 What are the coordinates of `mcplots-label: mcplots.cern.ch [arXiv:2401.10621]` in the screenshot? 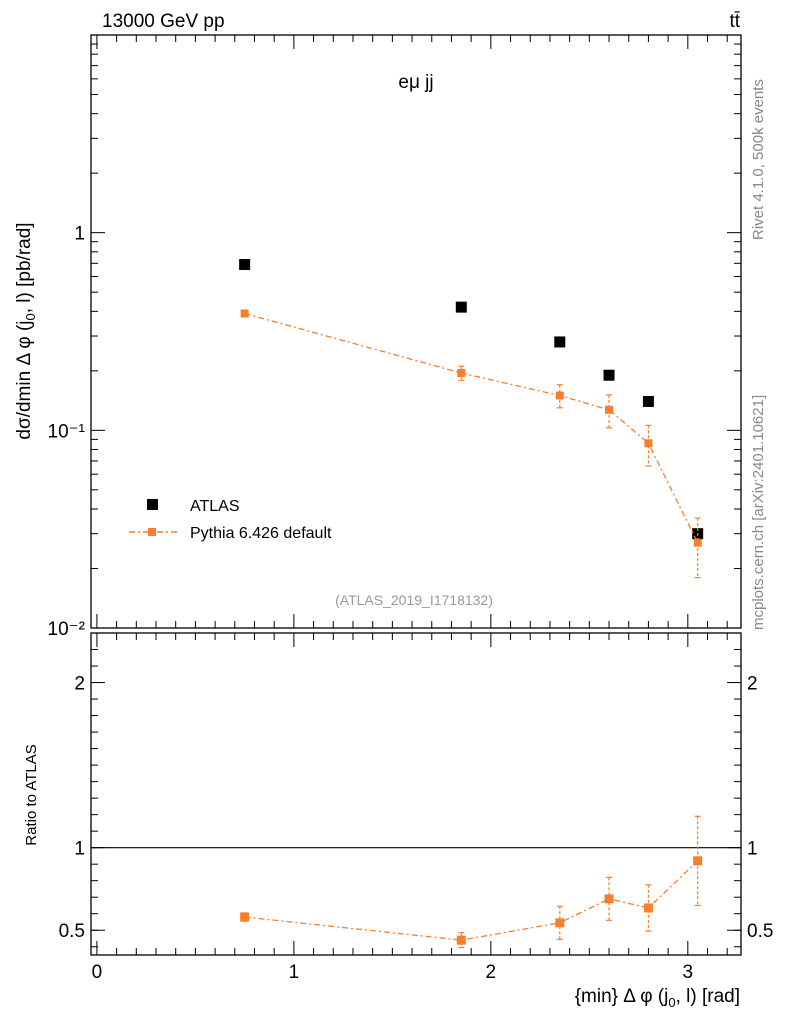 It's located at (758, 512).